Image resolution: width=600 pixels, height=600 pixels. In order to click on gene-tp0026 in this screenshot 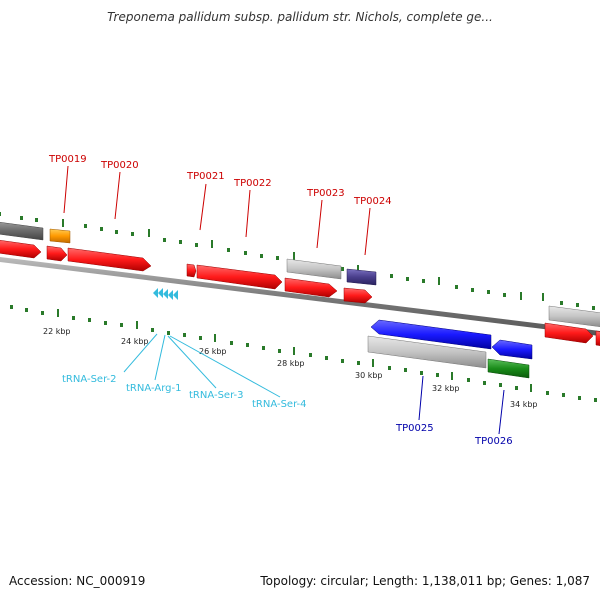, I will do `click(512, 349)`.